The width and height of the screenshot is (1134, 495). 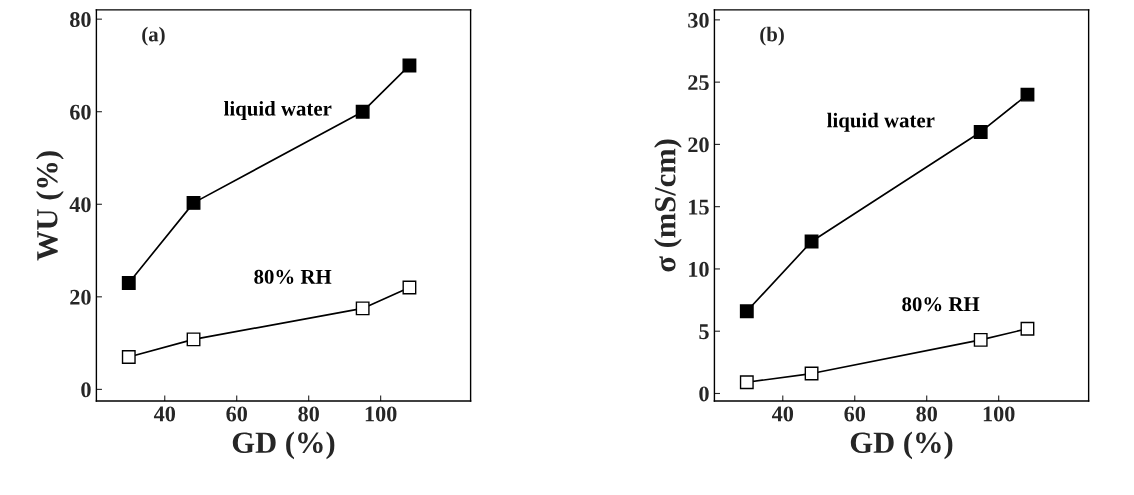 What do you see at coordinates (153, 36) in the screenshot?
I see `annotation: (a)` at bounding box center [153, 36].